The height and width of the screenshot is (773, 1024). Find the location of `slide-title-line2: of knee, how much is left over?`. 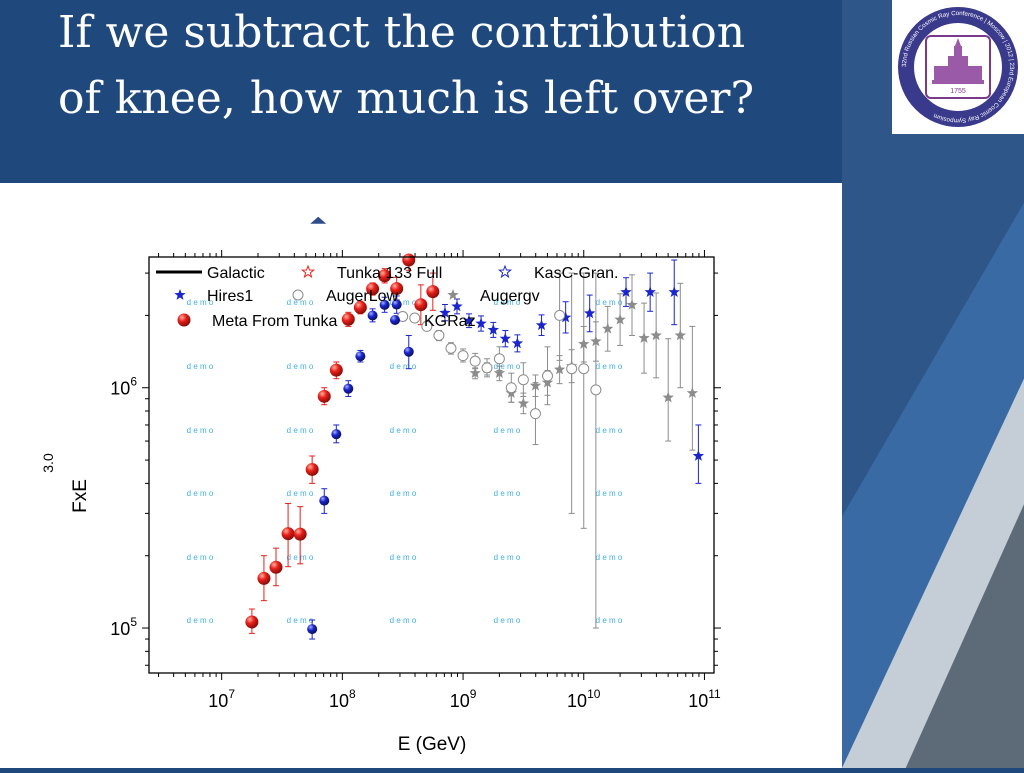

slide-title-line2: of knee, how much is left over? is located at coordinates (406, 98).